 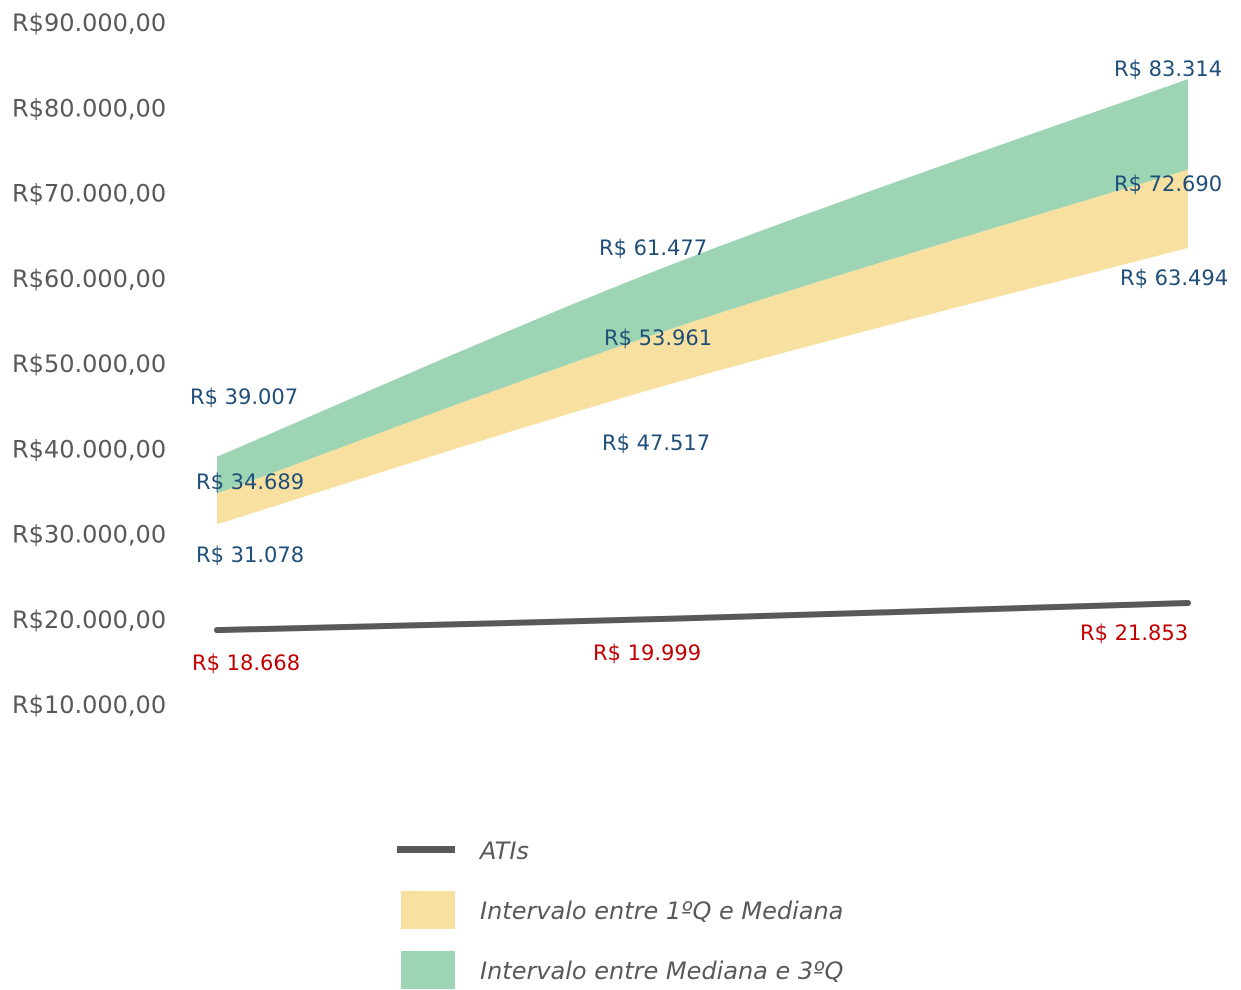 I want to click on legend-label: Intervalo entre Mediana e 3ºQ, so click(x=661, y=971).